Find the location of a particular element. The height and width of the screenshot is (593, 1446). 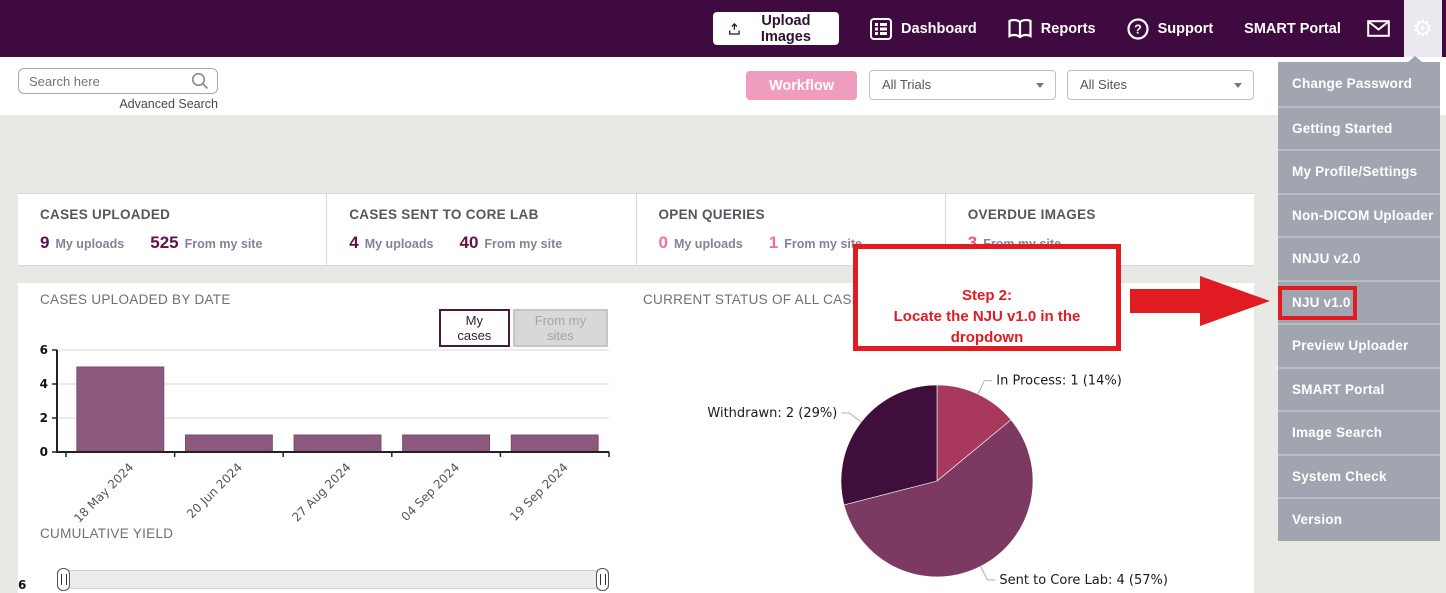

svg-text: 27 Aug 2024 is located at coordinates (321, 492).